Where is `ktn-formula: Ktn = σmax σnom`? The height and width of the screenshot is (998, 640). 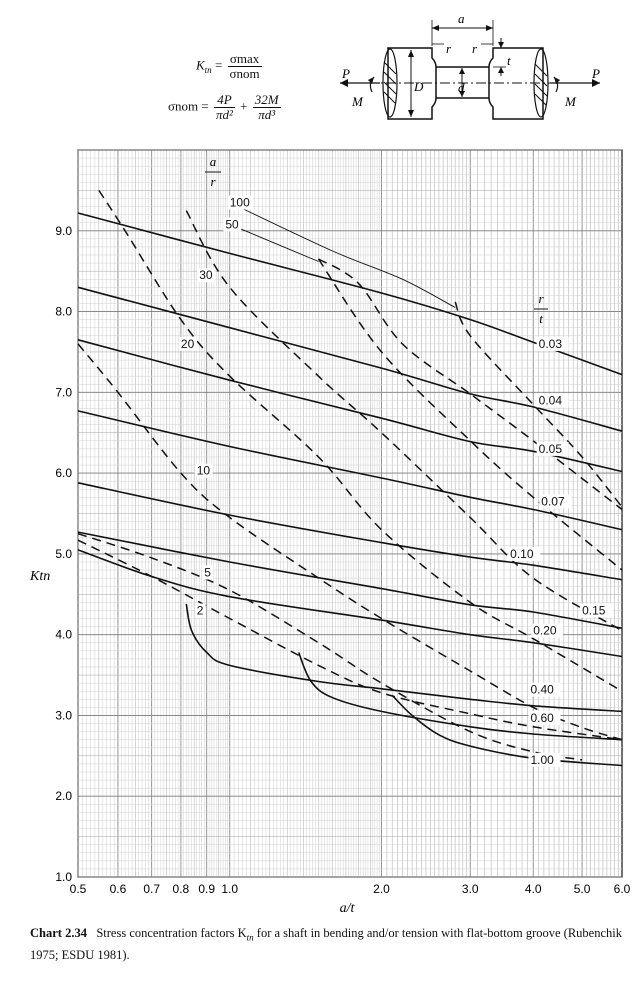 ktn-formula: Ktn = σmax σnom is located at coordinates (230, 66).